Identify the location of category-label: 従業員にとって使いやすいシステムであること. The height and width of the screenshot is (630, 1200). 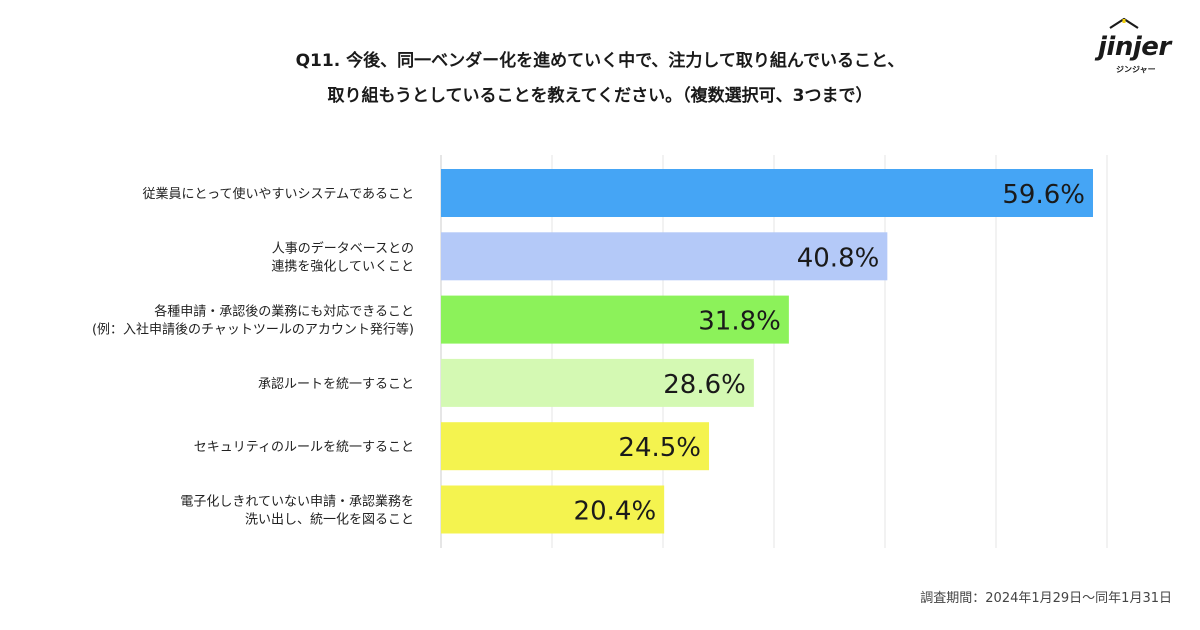
(278, 194).